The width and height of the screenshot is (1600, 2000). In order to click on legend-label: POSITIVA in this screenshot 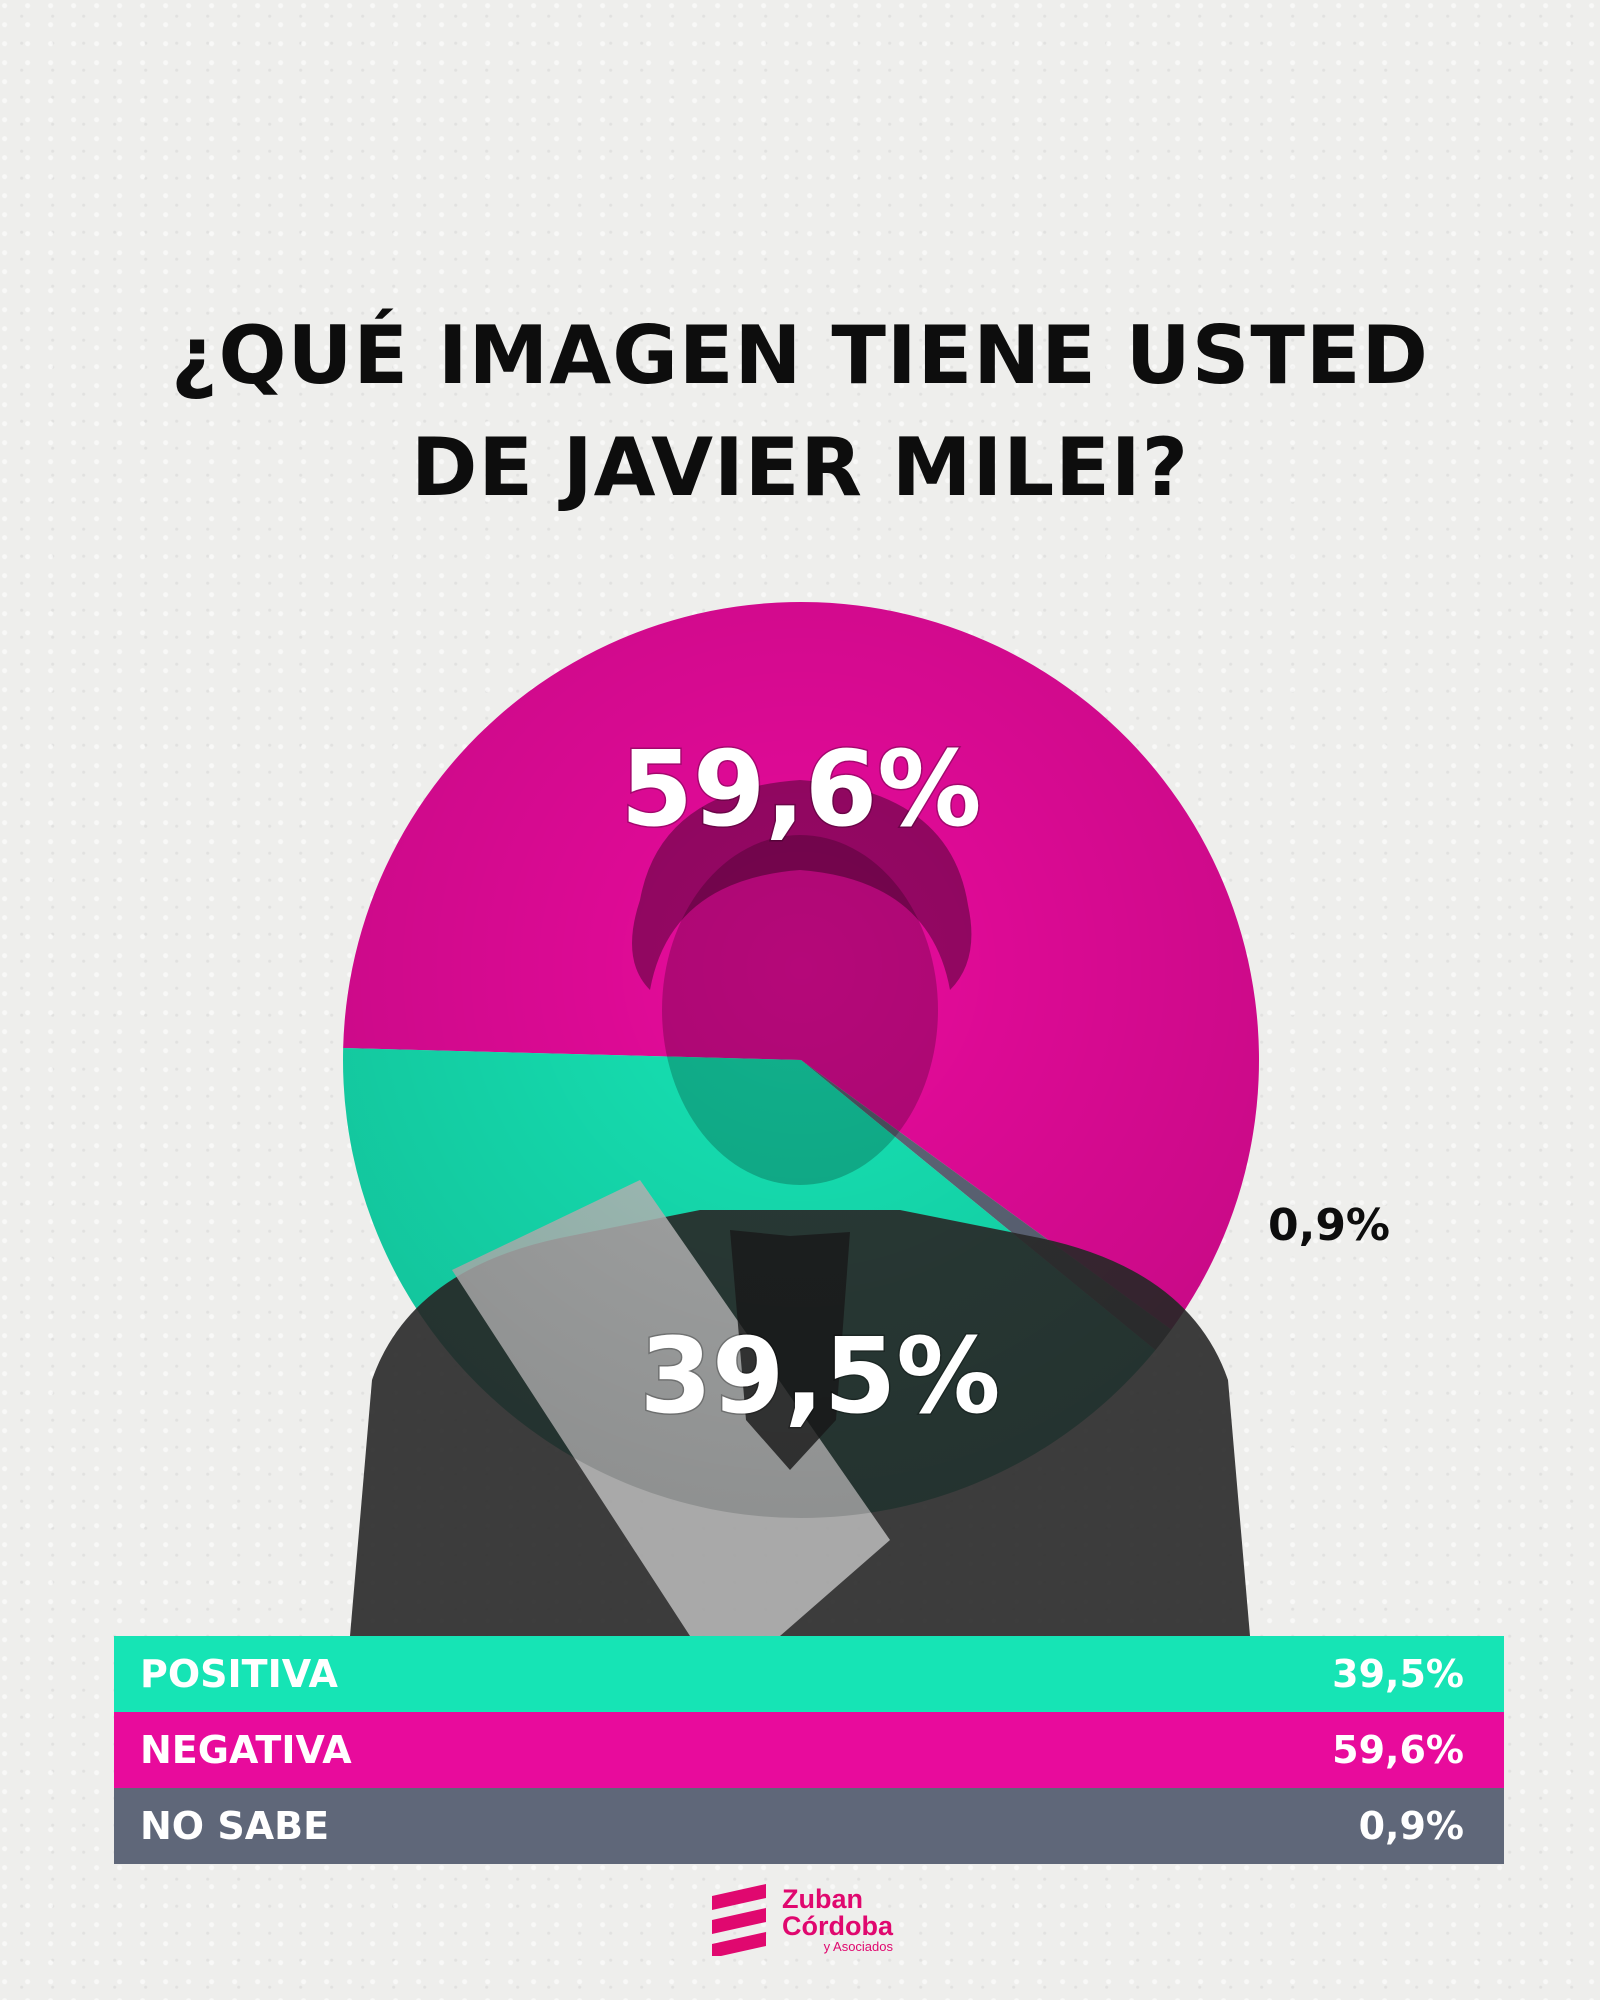, I will do `click(239, 1674)`.